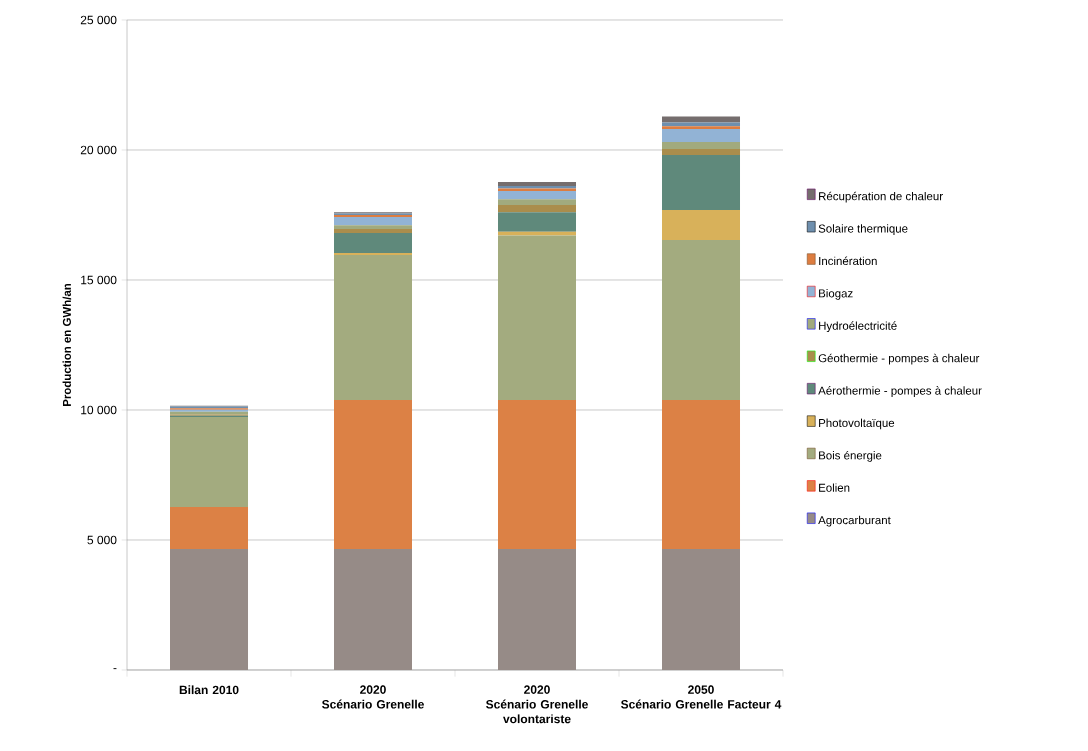 This screenshot has width=1088, height=751. Describe the element at coordinates (848, 261) in the screenshot. I see `legend-label: Incinération` at that location.